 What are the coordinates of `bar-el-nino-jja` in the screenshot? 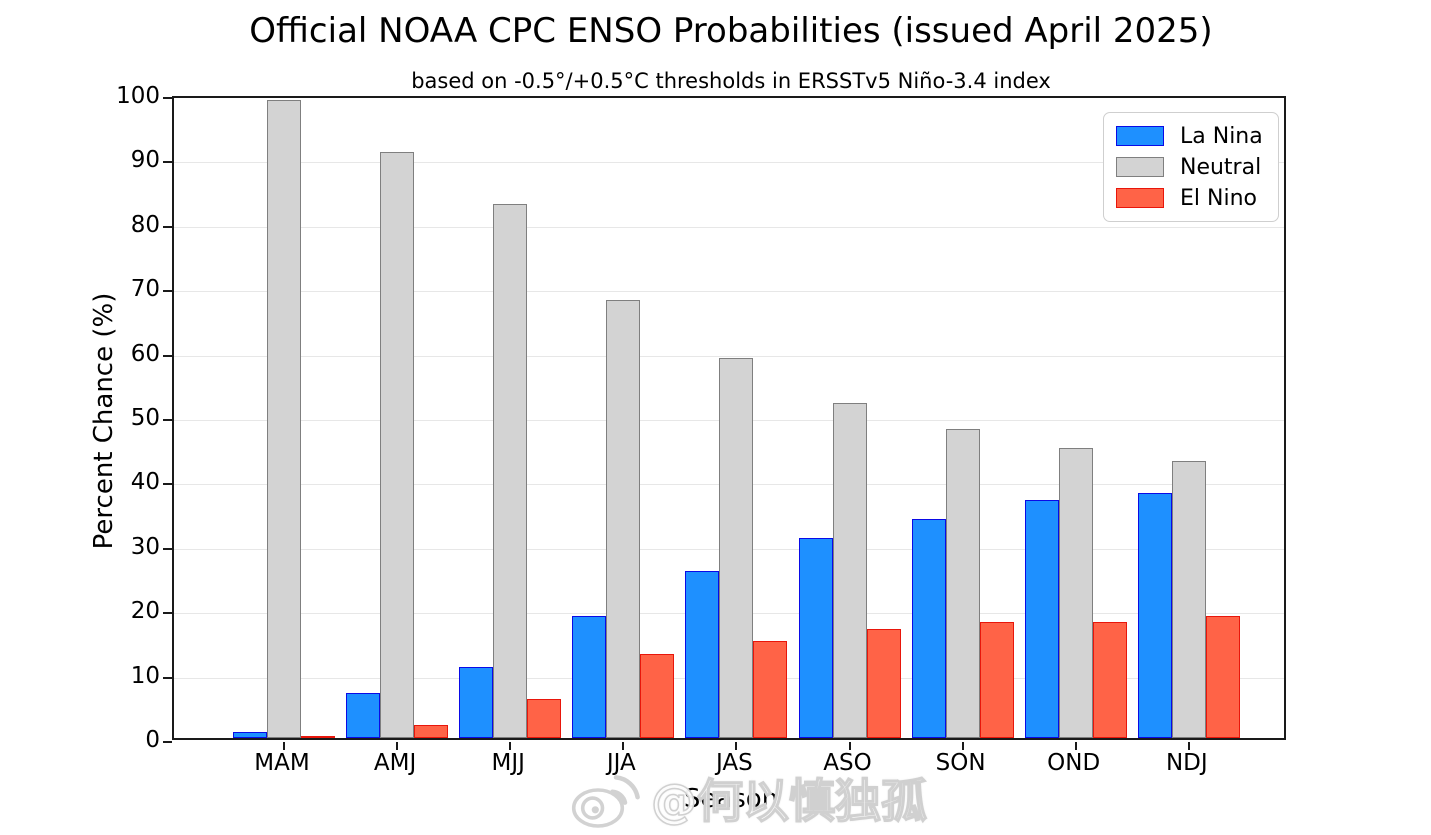 It's located at (657, 696).